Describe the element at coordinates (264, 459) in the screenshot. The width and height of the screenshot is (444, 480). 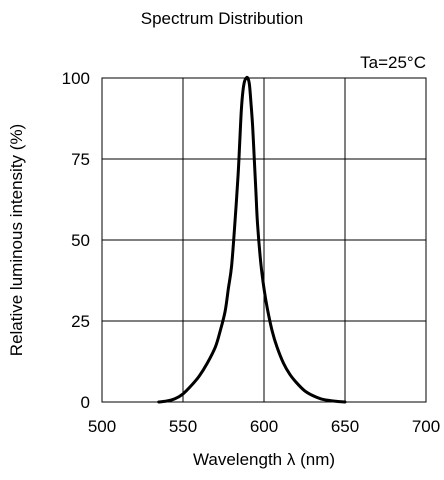
I see `x-axis-label: Wavelength λ (nm)` at that location.